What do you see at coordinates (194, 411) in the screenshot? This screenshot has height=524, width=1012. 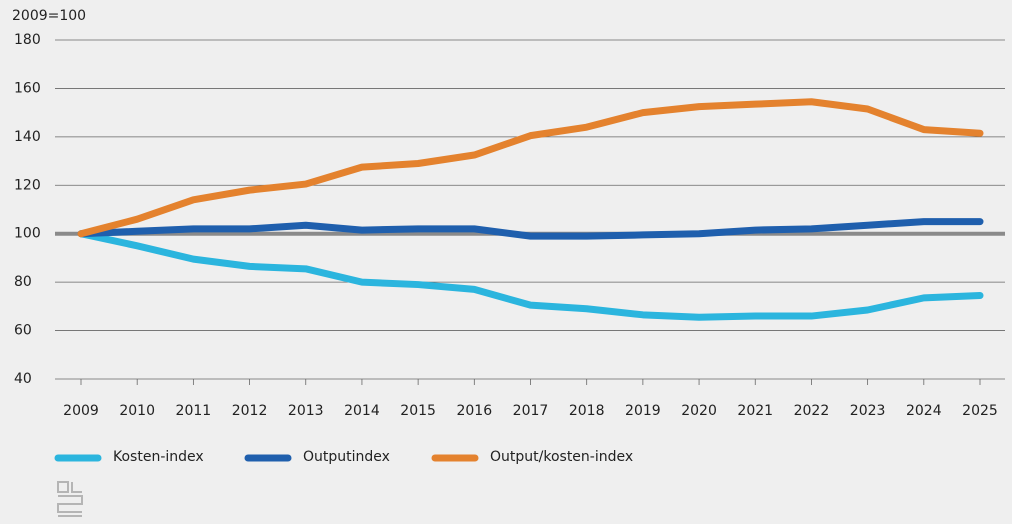 I see `x-tick-label: 2011` at bounding box center [194, 411].